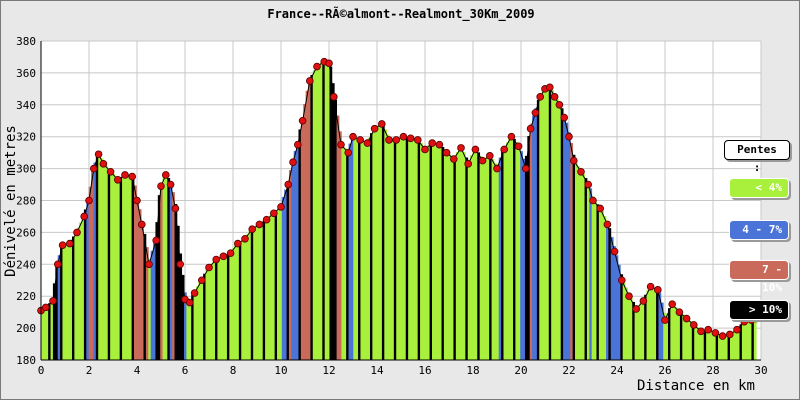 Image resolution: width=800 pixels, height=401 pixels. What do you see at coordinates (424, 370) in the screenshot?
I see `x-tick-label: 16` at bounding box center [424, 370].